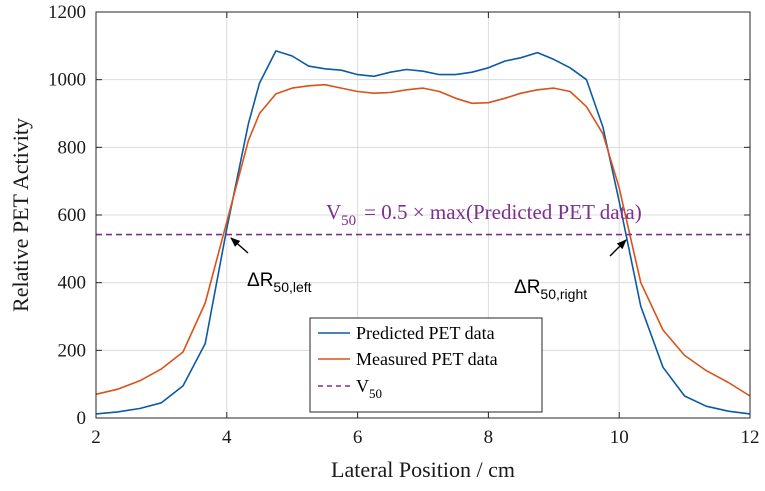 The image size is (765, 491). I want to click on x-tick-label: 4, so click(227, 437).